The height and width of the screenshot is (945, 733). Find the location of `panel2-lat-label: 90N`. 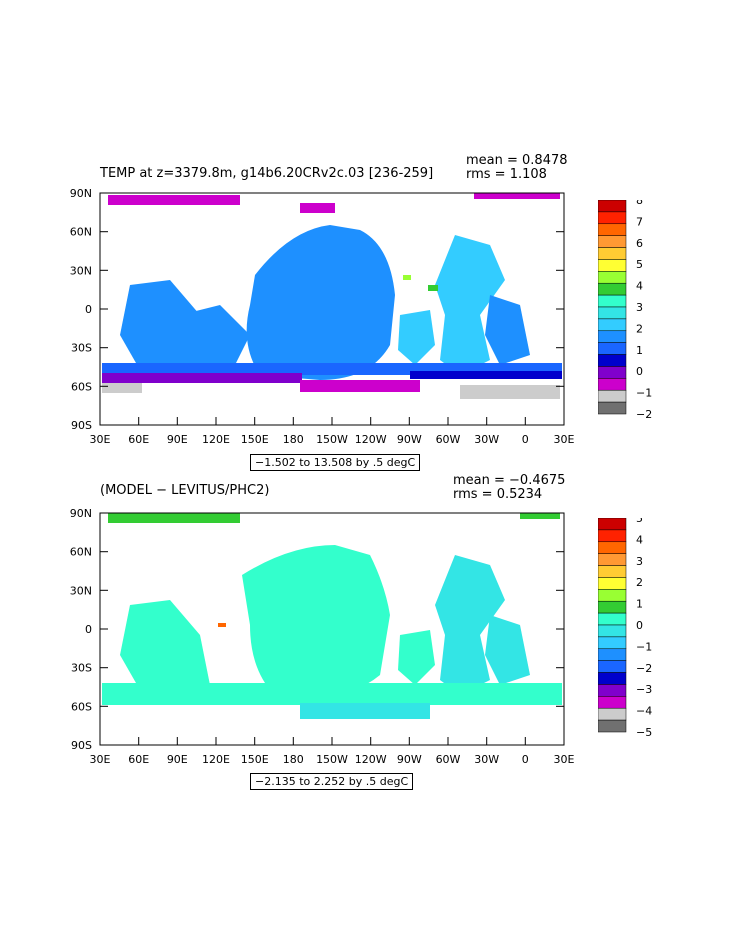

panel2-lat-label: 90N is located at coordinates (81, 513).